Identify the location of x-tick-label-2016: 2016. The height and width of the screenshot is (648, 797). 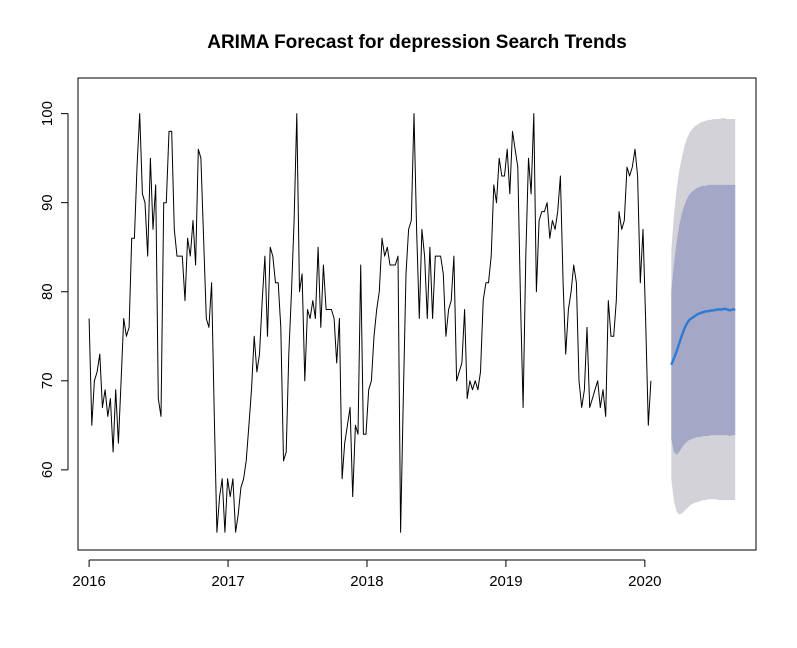
(88, 581).